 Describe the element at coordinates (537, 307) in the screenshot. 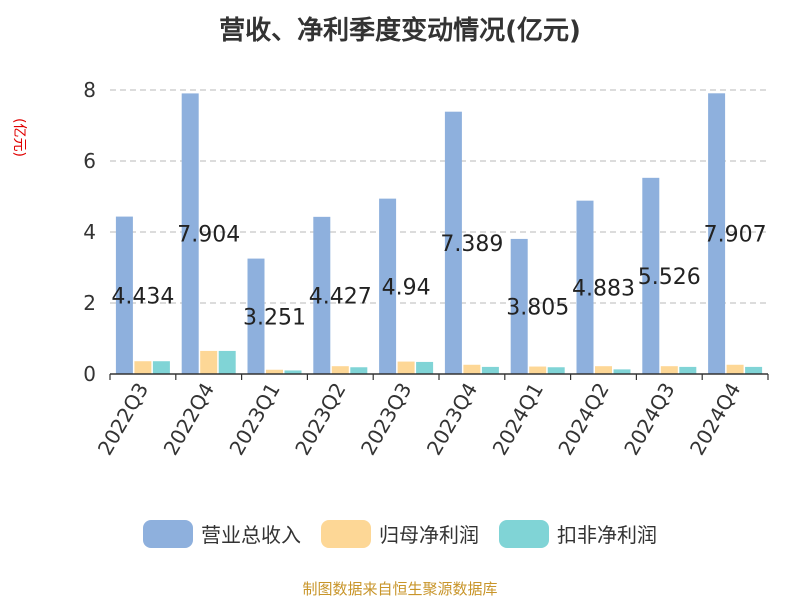

I see `data-label: 3.805` at that location.